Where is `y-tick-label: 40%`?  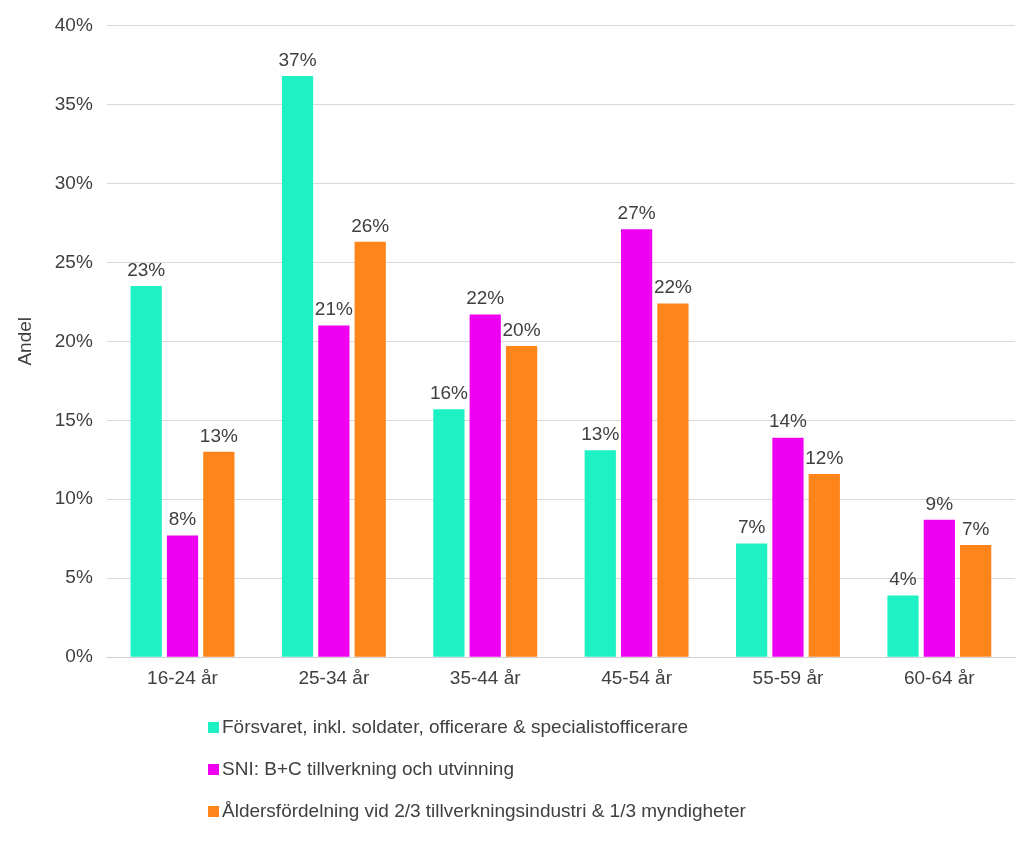 y-tick-label: 40% is located at coordinates (73, 24).